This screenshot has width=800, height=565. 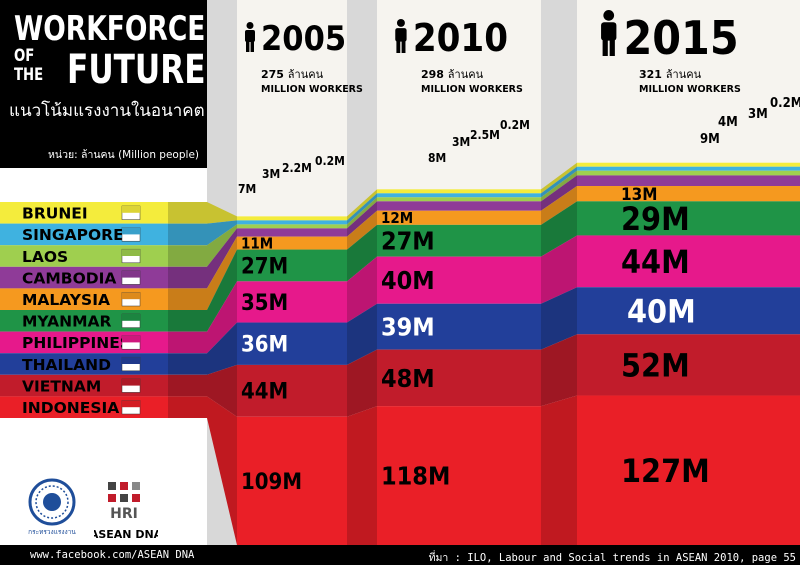 What do you see at coordinates (661, 311) in the screenshot?
I see `value-label-thailand-2015: 40M` at bounding box center [661, 311].